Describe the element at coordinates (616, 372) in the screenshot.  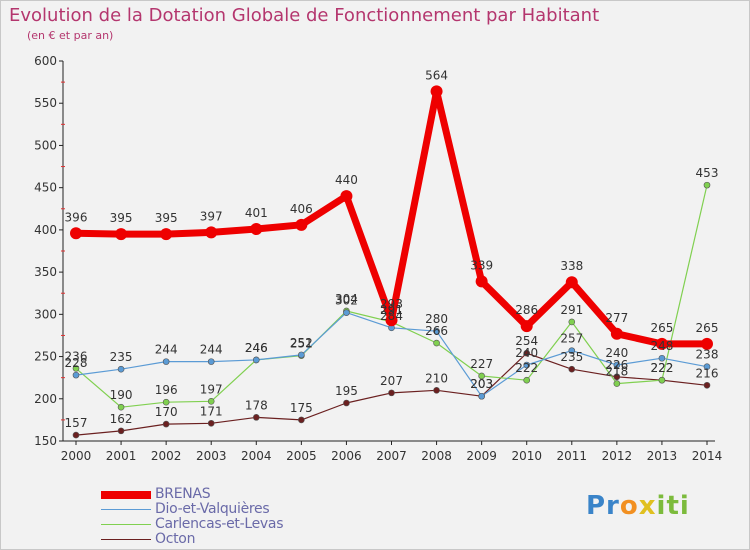
I see `data-label: 218` at that location.